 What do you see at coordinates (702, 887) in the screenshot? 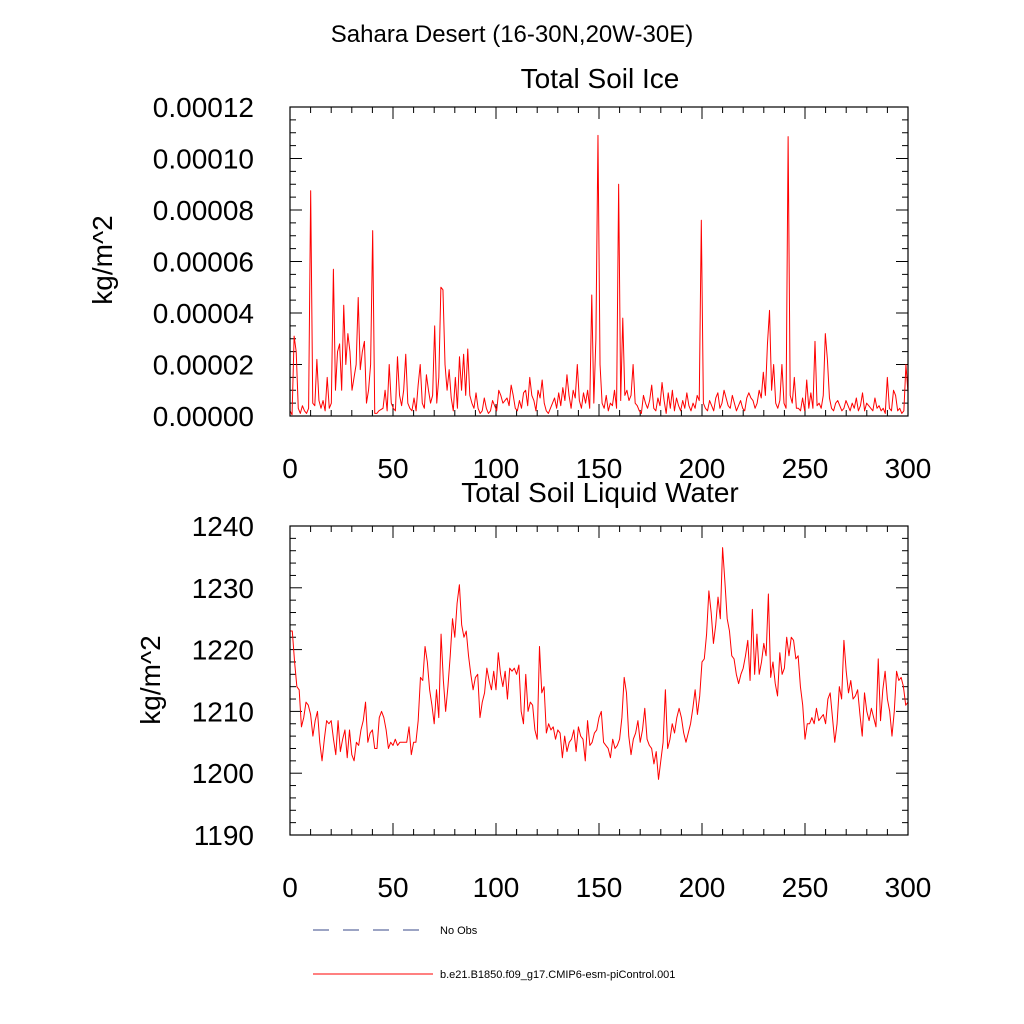
I see `soil-liquid-water-xtick-label: 200` at bounding box center [702, 887].